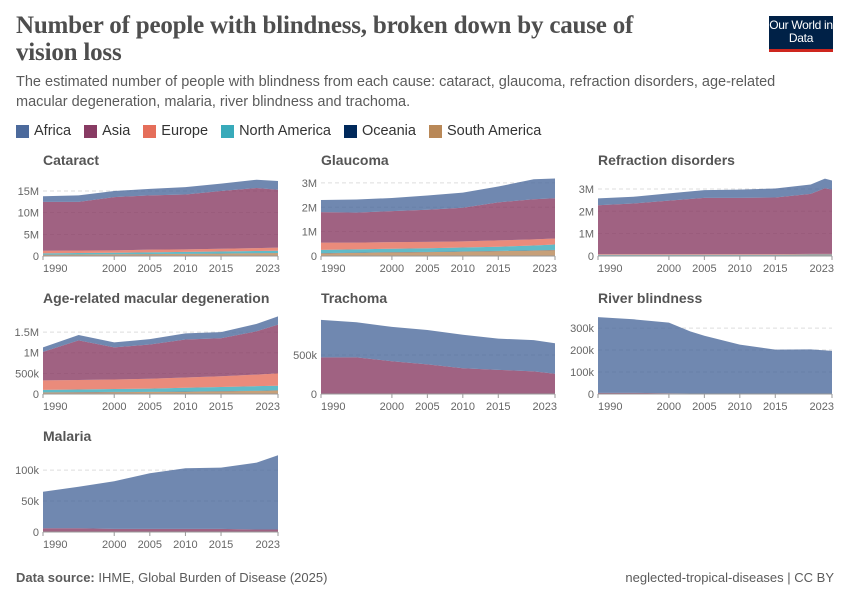 This screenshot has width=850, height=600. I want to click on legend-item-south-america: South America, so click(485, 131).